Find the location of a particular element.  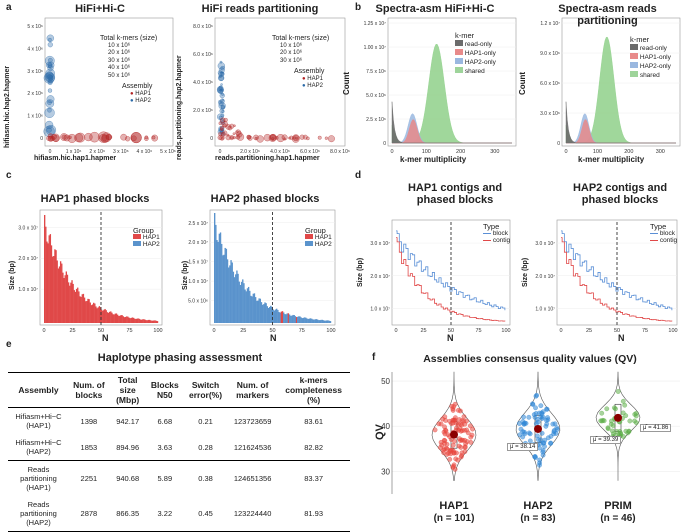

panel-e-title: Haplotype phasing assessment is located at coordinates (180, 358).